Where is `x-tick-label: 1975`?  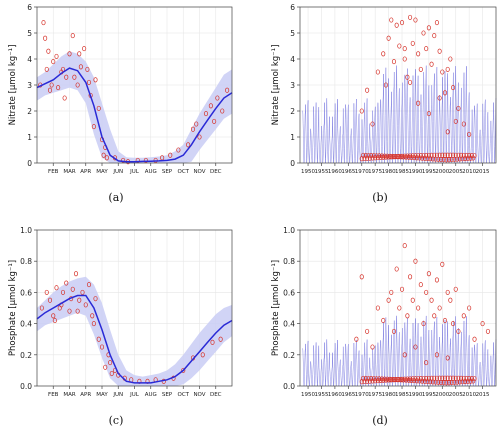 x-tick-label: 1975 is located at coordinates (375, 172).